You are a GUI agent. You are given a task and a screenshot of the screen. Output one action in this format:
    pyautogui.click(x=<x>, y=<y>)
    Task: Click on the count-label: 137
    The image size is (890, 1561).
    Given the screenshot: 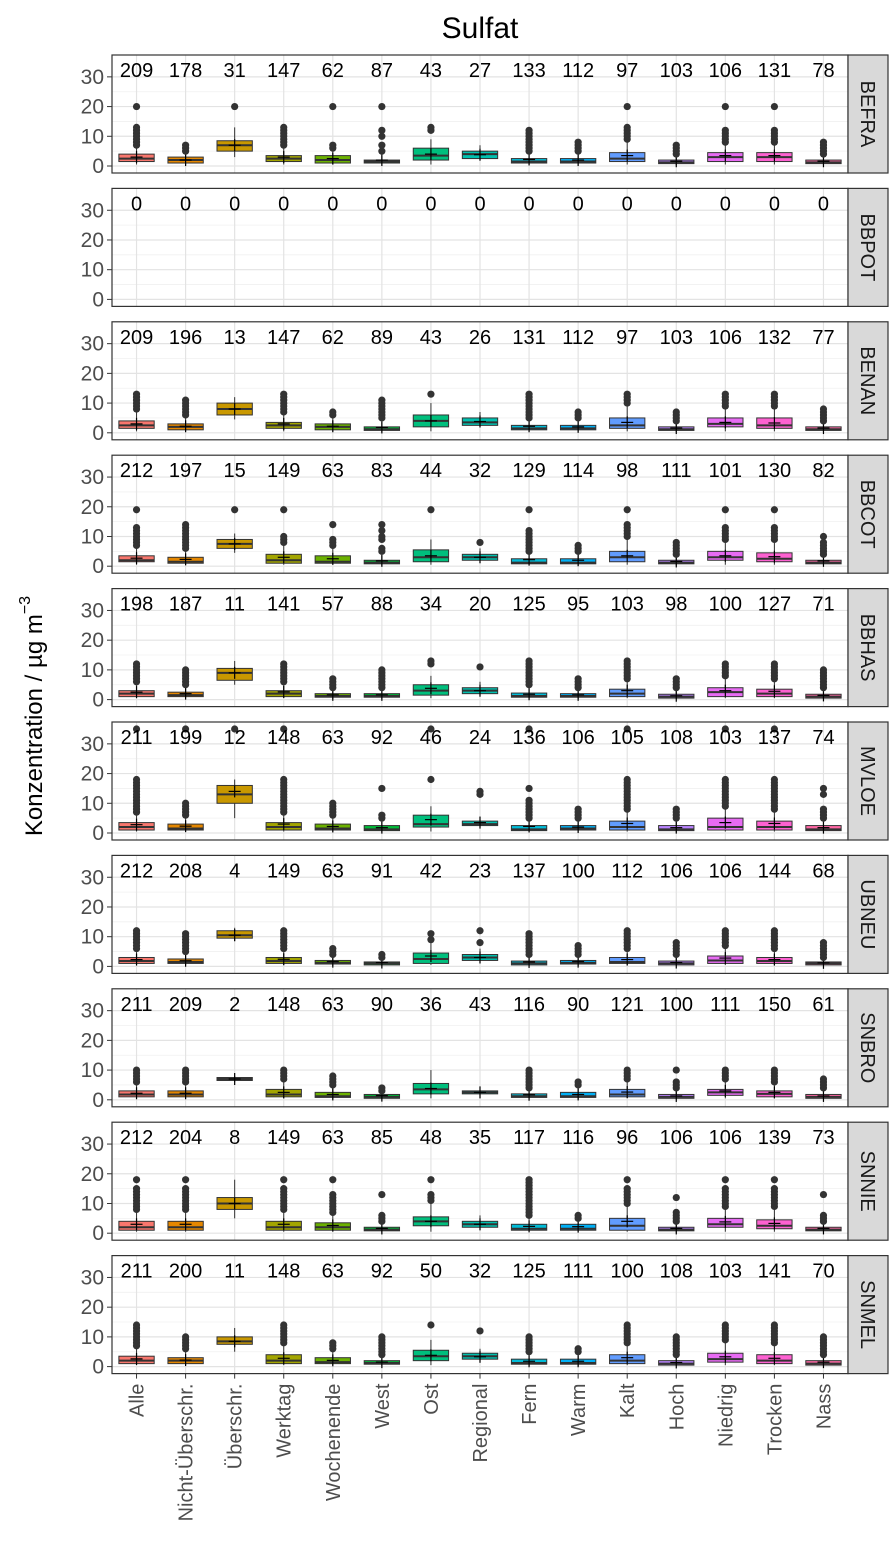 What is the action you would take?
    pyautogui.click(x=528, y=871)
    